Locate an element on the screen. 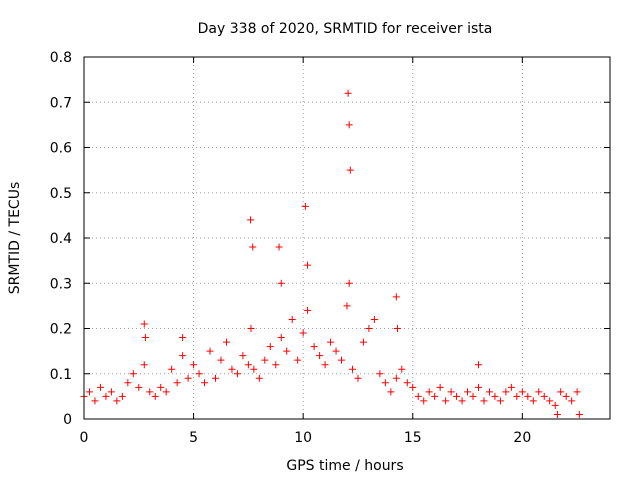 The width and height of the screenshot is (640, 480). y-tick-label: 0.3 is located at coordinates (61, 284).